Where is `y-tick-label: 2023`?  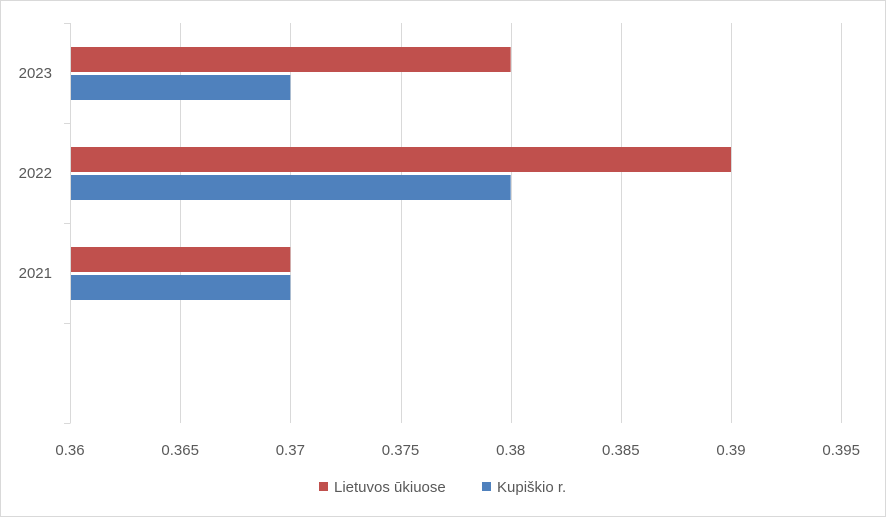 y-tick-label: 2023 is located at coordinates (35, 73).